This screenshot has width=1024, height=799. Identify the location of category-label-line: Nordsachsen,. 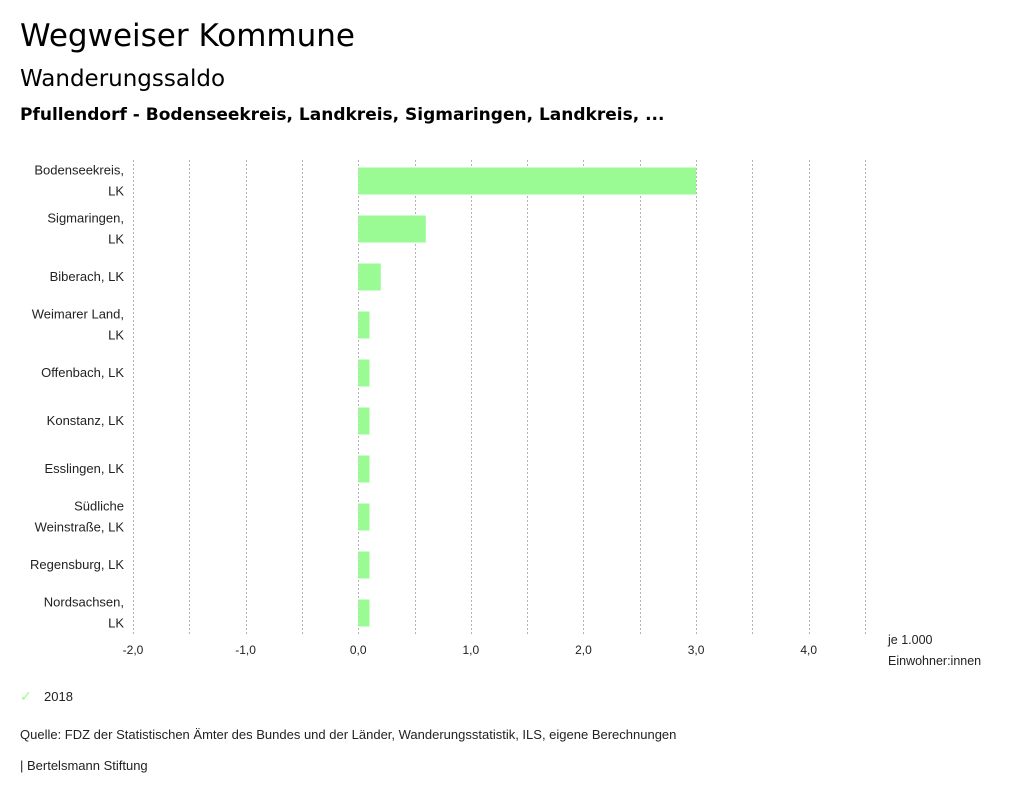
(84, 602).